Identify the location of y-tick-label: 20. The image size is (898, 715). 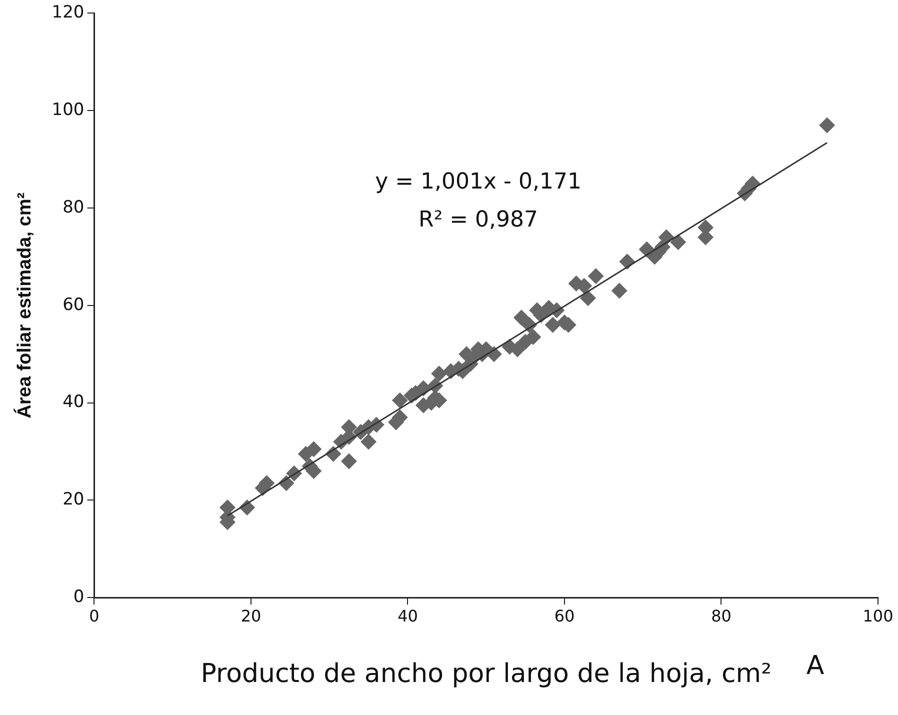
(73, 500).